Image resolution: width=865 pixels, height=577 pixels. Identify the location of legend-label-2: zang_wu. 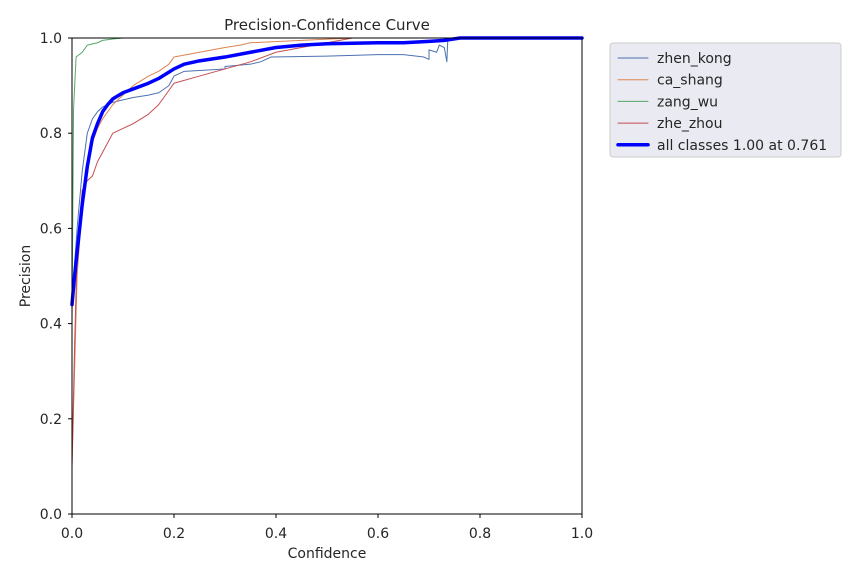
(687, 102).